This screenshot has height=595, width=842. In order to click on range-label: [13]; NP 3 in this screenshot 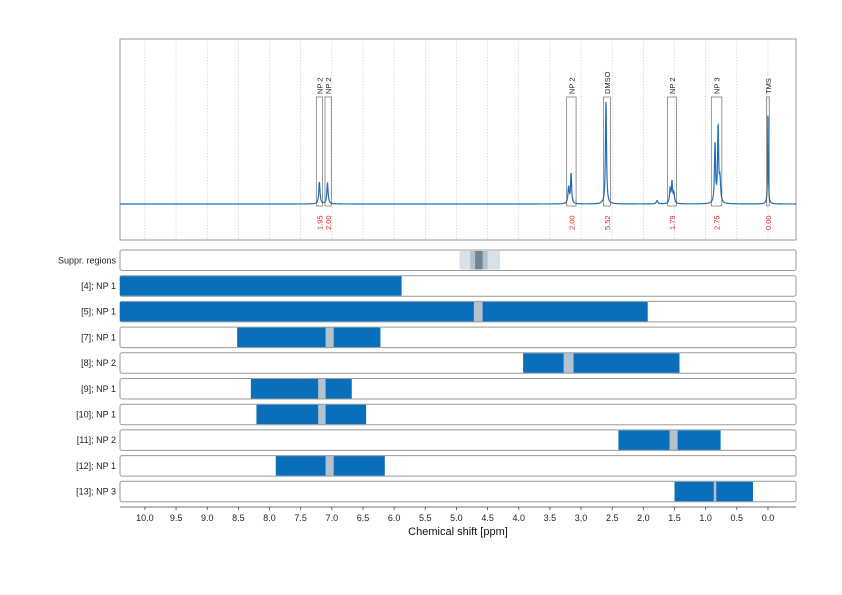, I will do `click(96, 492)`.